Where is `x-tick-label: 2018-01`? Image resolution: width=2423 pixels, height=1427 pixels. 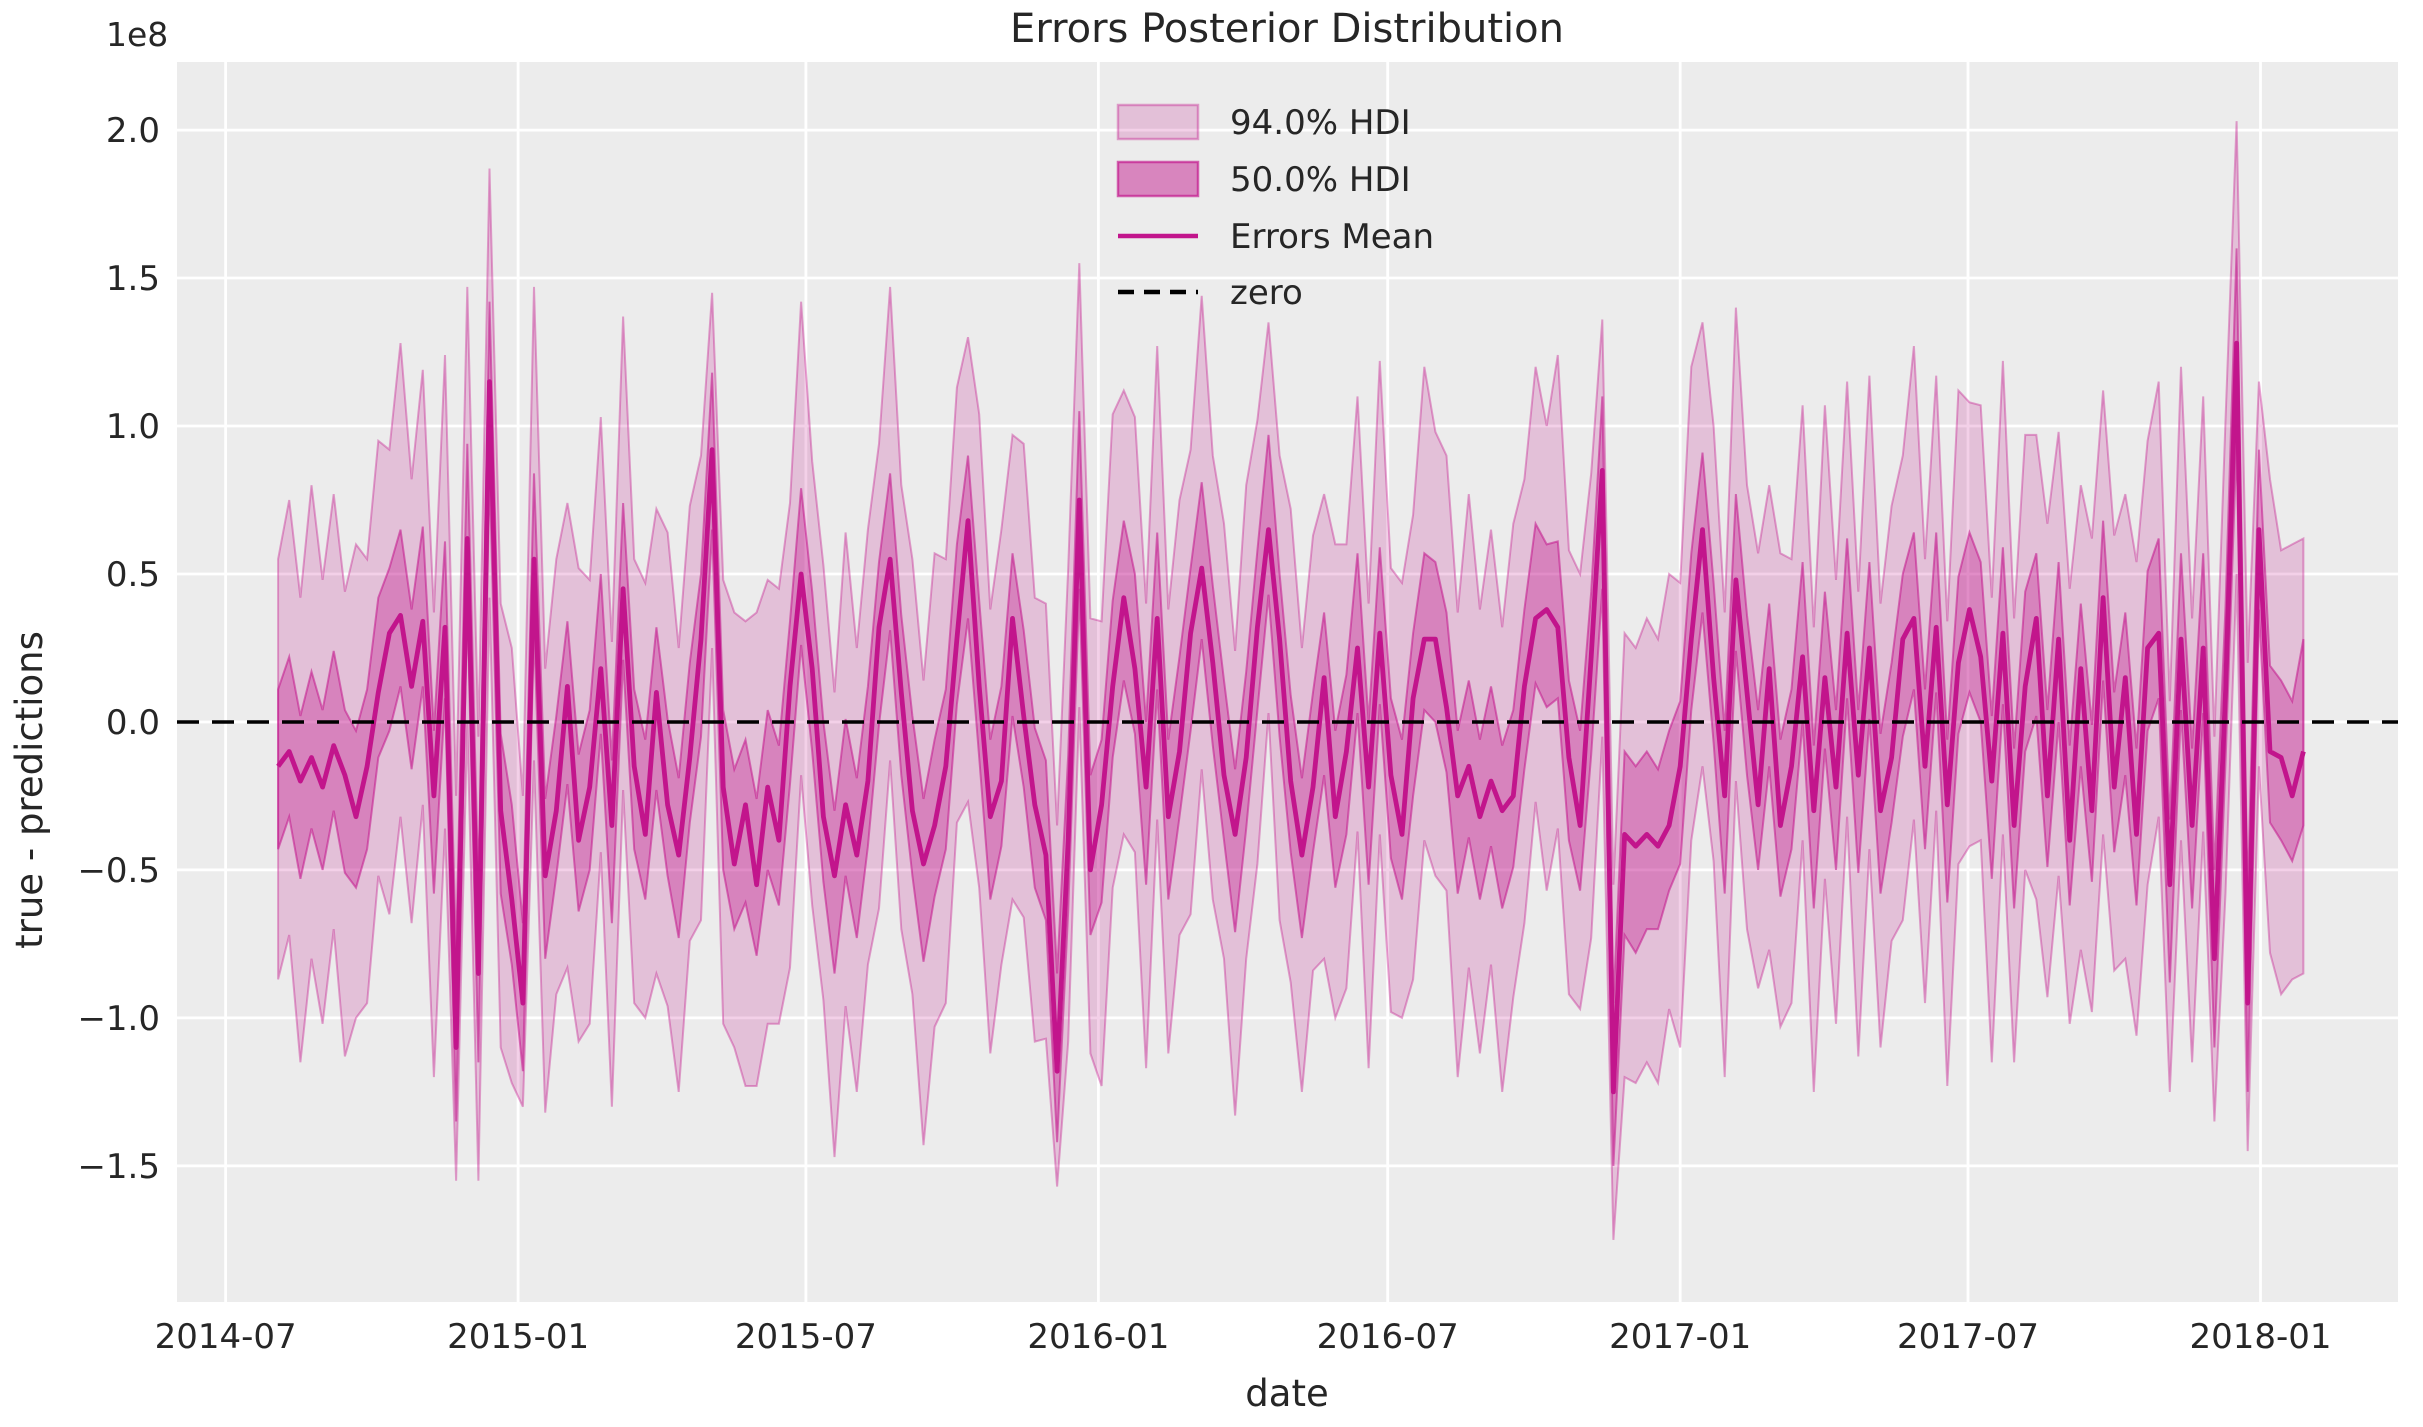 x-tick-label: 2018-01 is located at coordinates (2260, 1337).